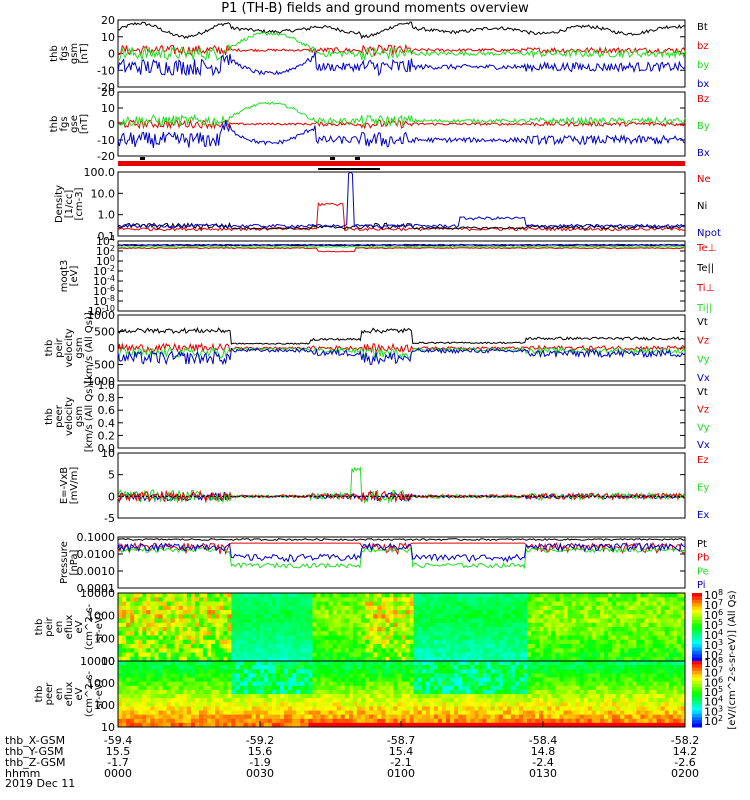  What do you see at coordinates (107, 410) in the screenshot?
I see `peer_vel-ytick-label: 0.6` at bounding box center [107, 410].